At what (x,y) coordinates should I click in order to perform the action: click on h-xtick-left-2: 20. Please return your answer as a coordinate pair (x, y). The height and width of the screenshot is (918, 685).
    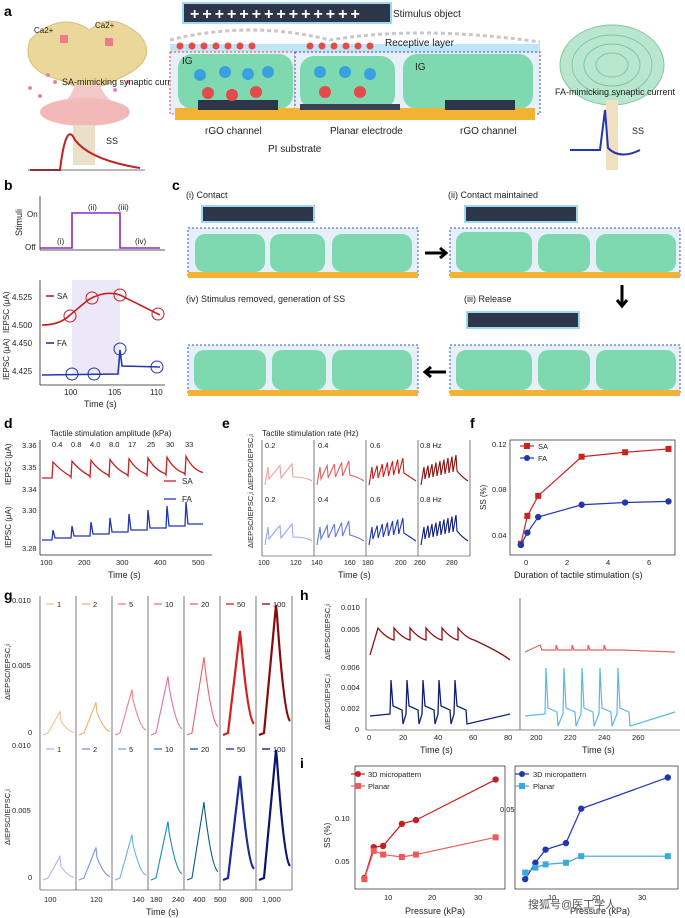
    Looking at the image, I should click on (403, 737).